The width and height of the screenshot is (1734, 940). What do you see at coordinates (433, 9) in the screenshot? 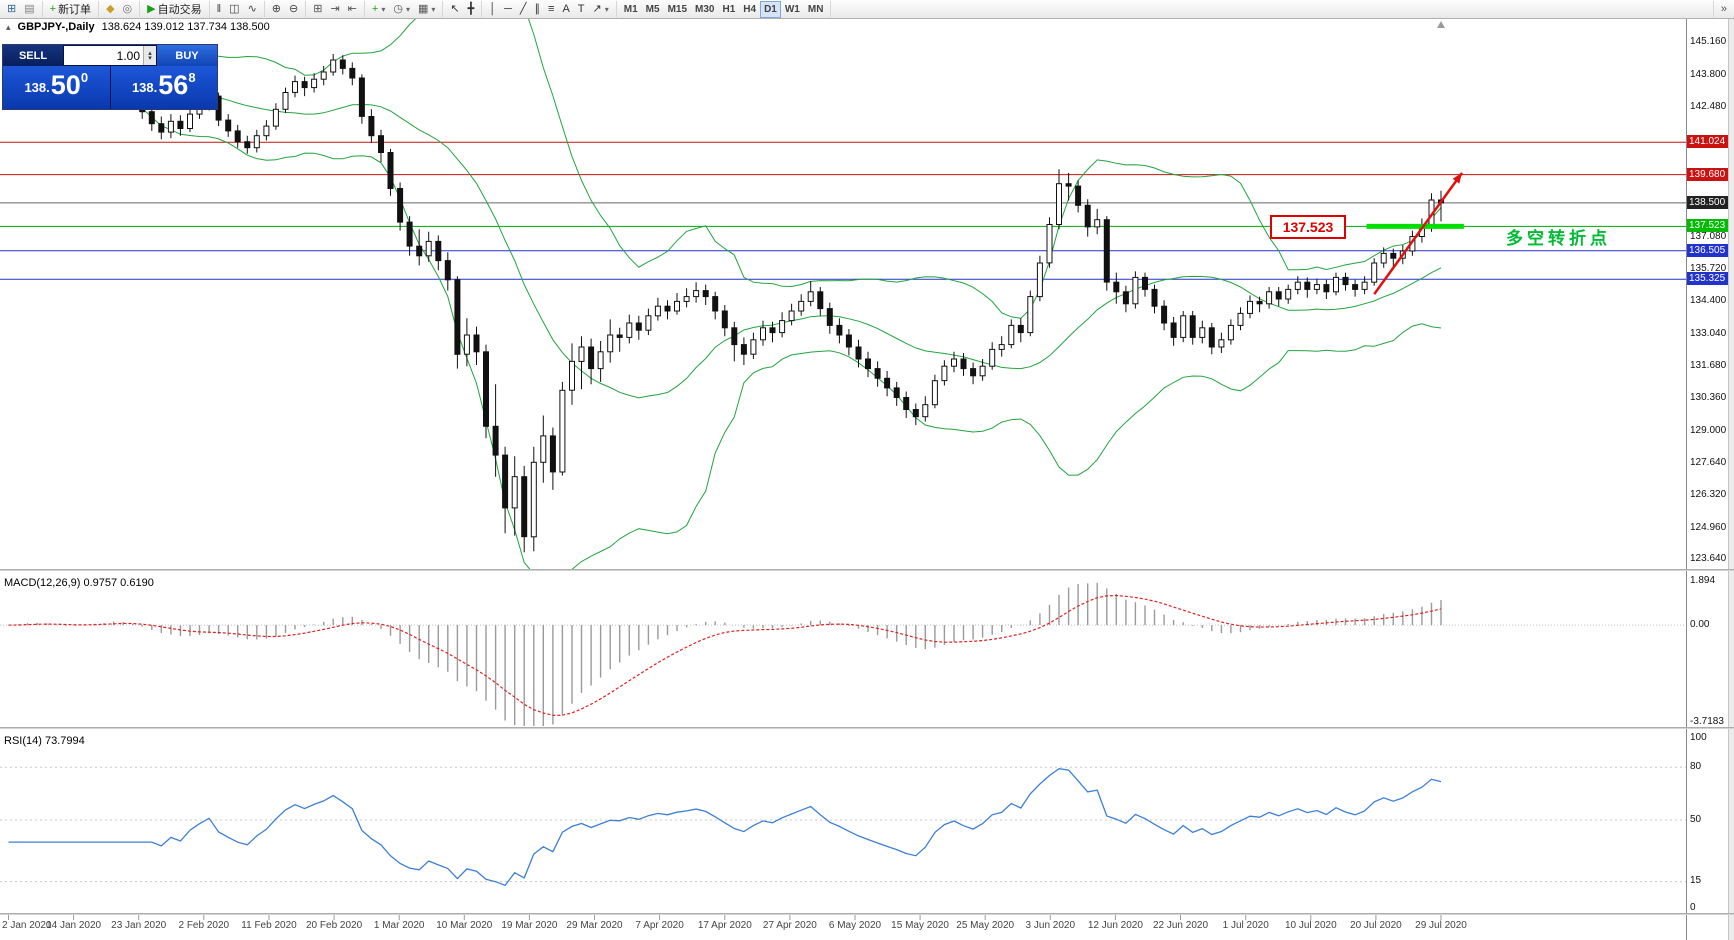
I see `templates-dropdown-icon: ▾` at bounding box center [433, 9].